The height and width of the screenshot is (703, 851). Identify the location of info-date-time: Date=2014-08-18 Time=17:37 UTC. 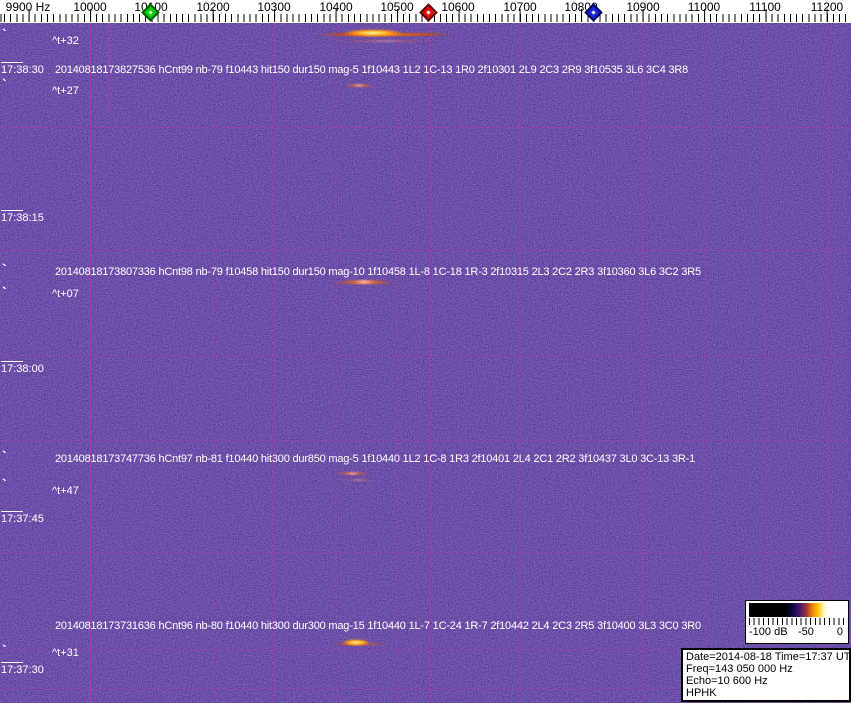
(768, 657).